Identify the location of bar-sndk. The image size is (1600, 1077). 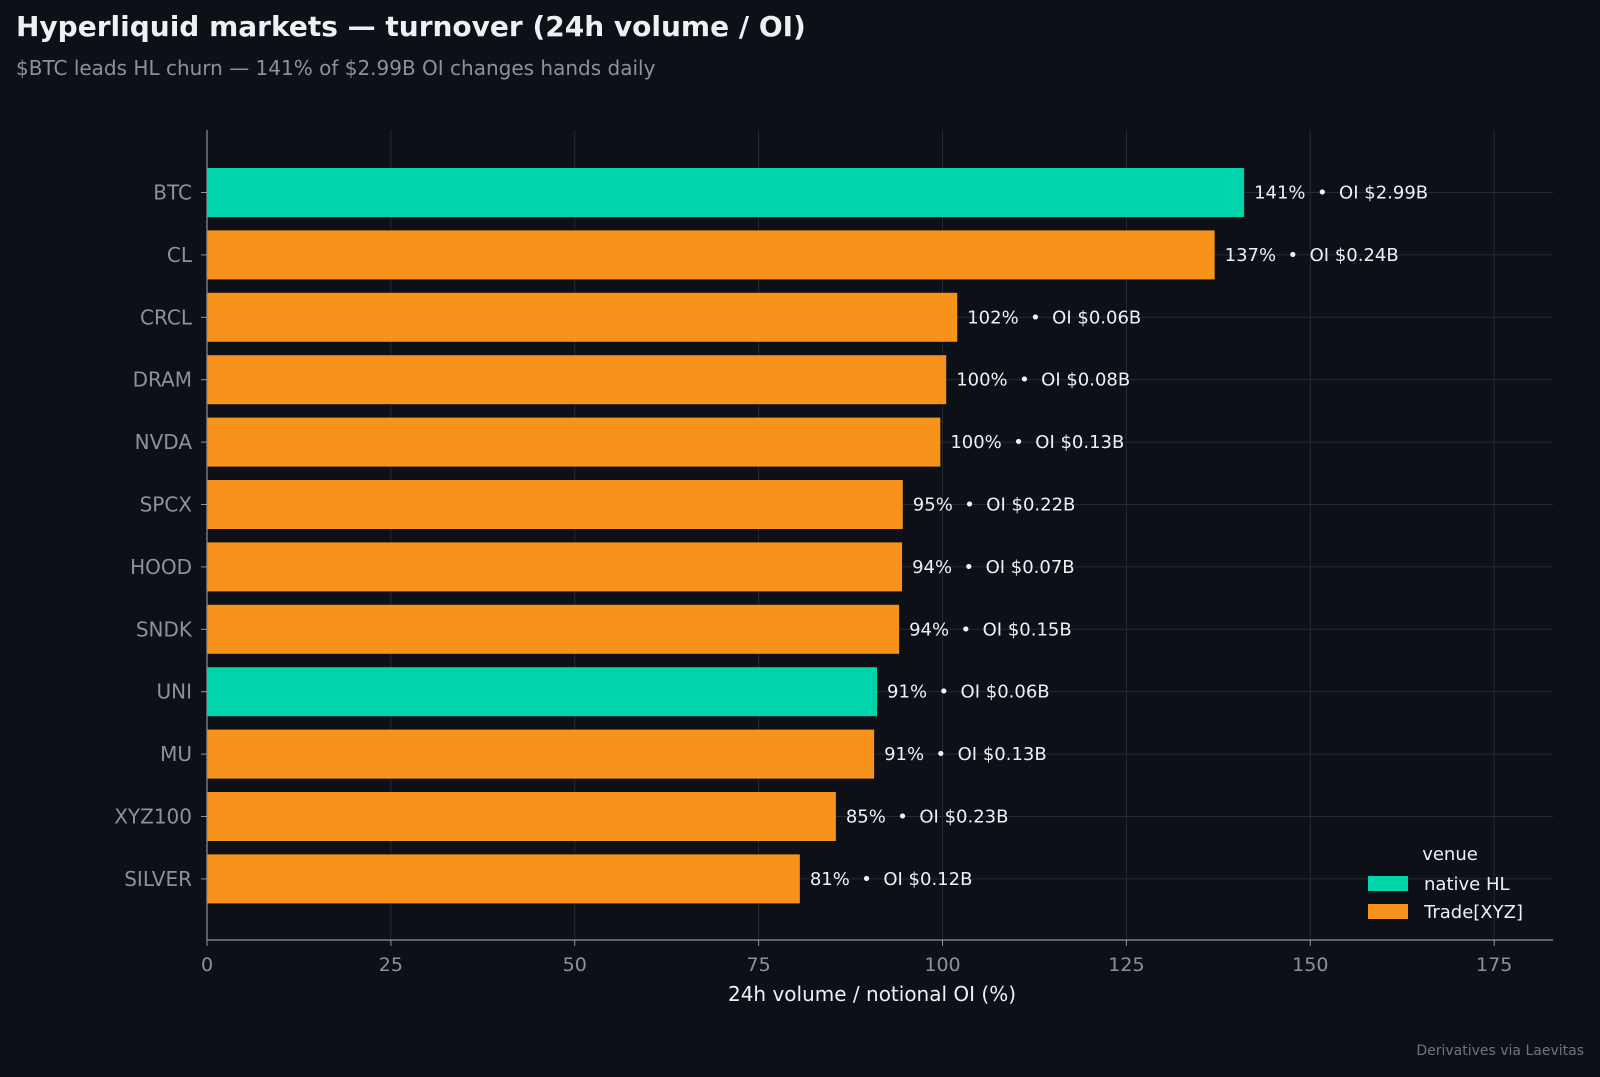
(553, 629).